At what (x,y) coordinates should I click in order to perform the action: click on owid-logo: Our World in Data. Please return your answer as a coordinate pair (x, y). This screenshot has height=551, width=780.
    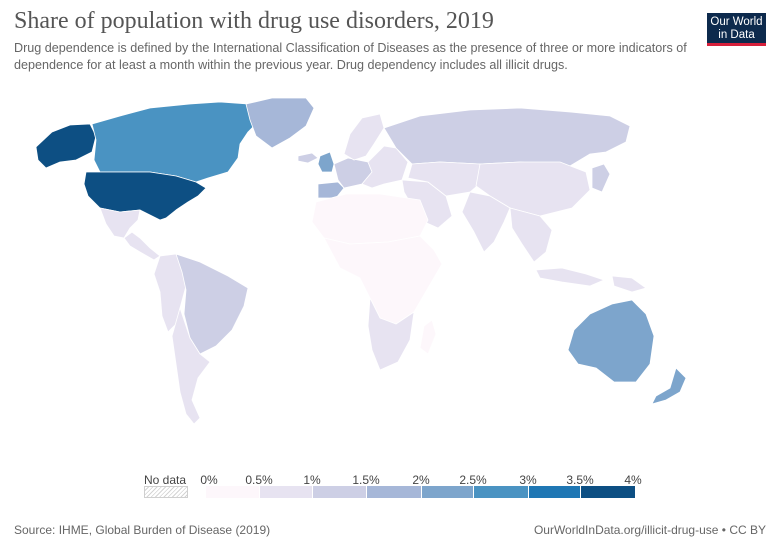
    Looking at the image, I should click on (736, 29).